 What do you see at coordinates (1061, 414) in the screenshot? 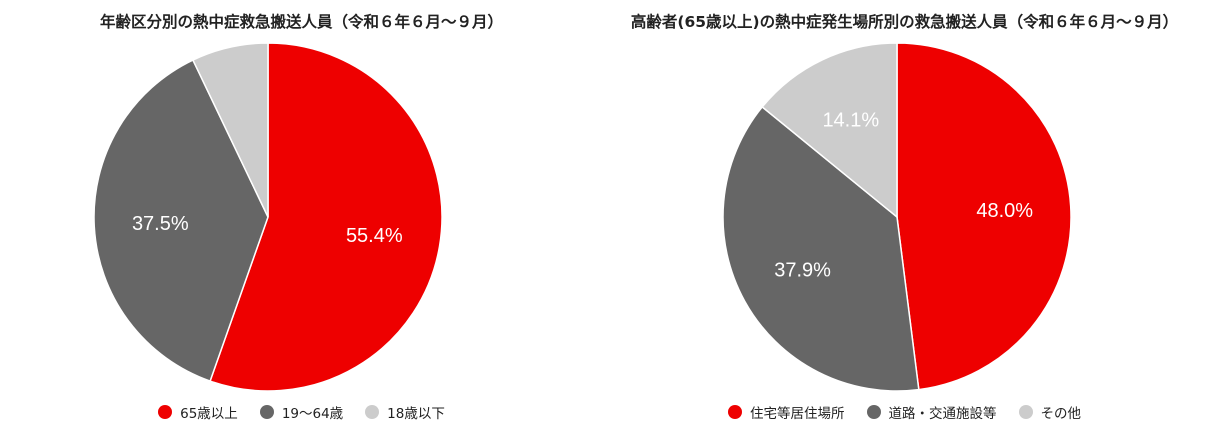
I see `legend-label: その他` at bounding box center [1061, 414].